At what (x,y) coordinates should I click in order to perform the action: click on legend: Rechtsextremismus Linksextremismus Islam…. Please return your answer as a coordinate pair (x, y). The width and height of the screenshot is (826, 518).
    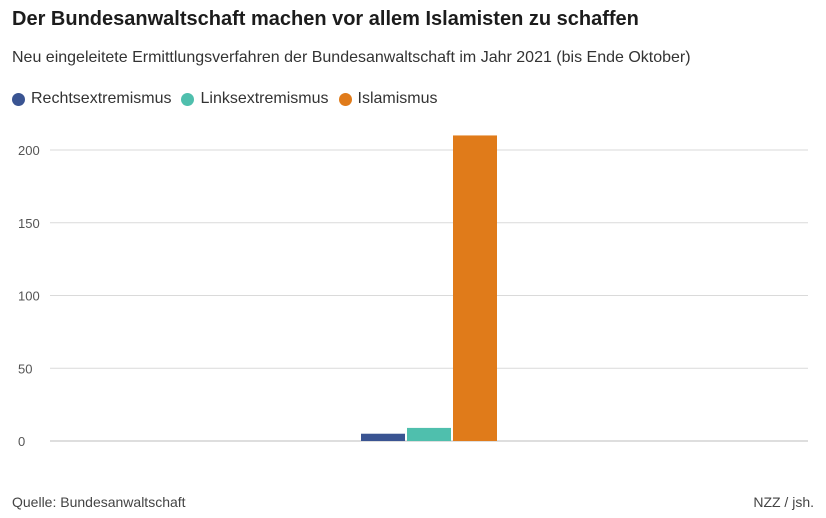
    Looking at the image, I should click on (230, 99).